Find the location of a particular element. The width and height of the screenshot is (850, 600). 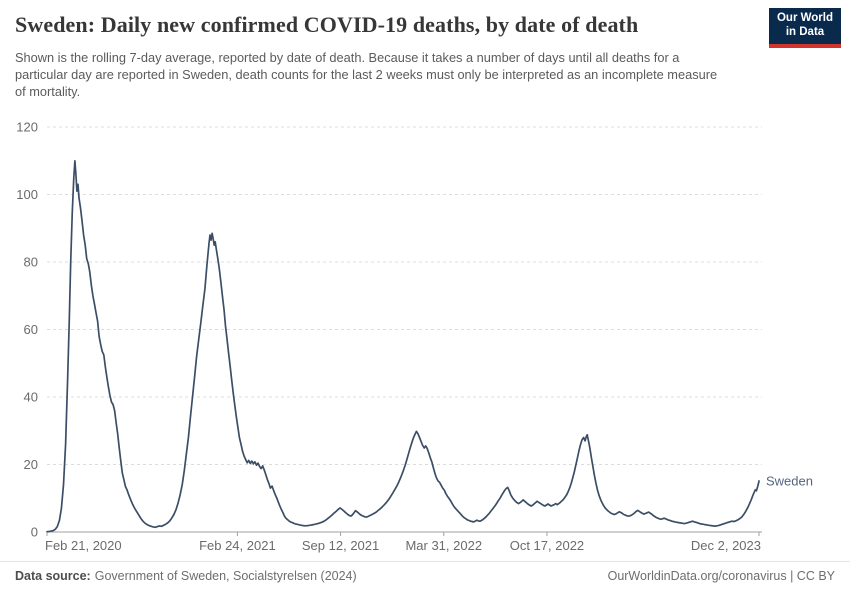

y-axis-tick-label: 80 is located at coordinates (31, 262).